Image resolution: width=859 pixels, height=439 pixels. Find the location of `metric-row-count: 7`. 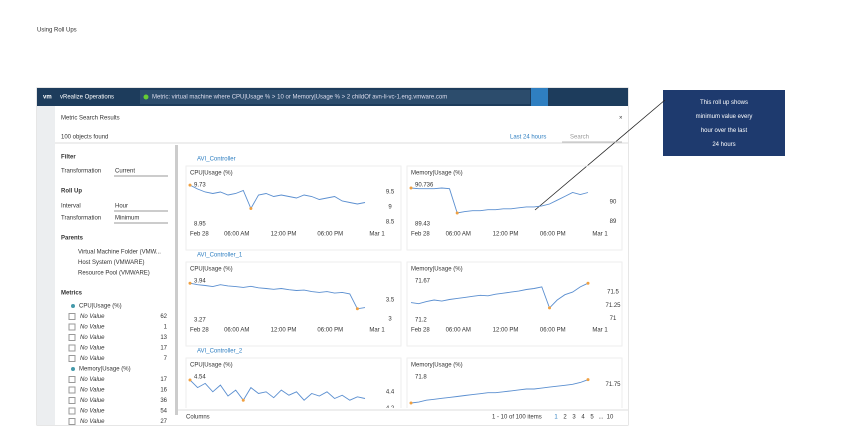

metric-row-count: 7 is located at coordinates (166, 359).